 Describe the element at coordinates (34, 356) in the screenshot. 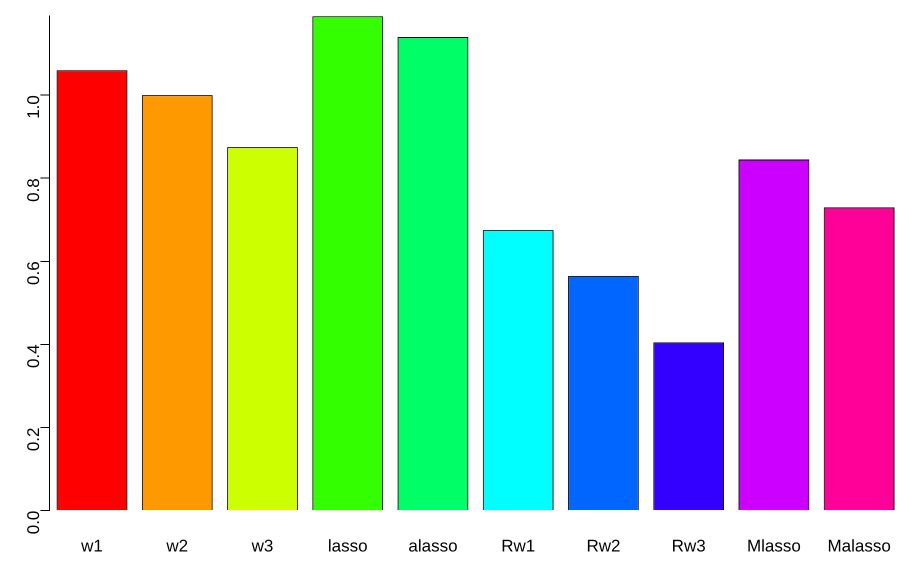

I see `y-tick-label: 0.4` at that location.